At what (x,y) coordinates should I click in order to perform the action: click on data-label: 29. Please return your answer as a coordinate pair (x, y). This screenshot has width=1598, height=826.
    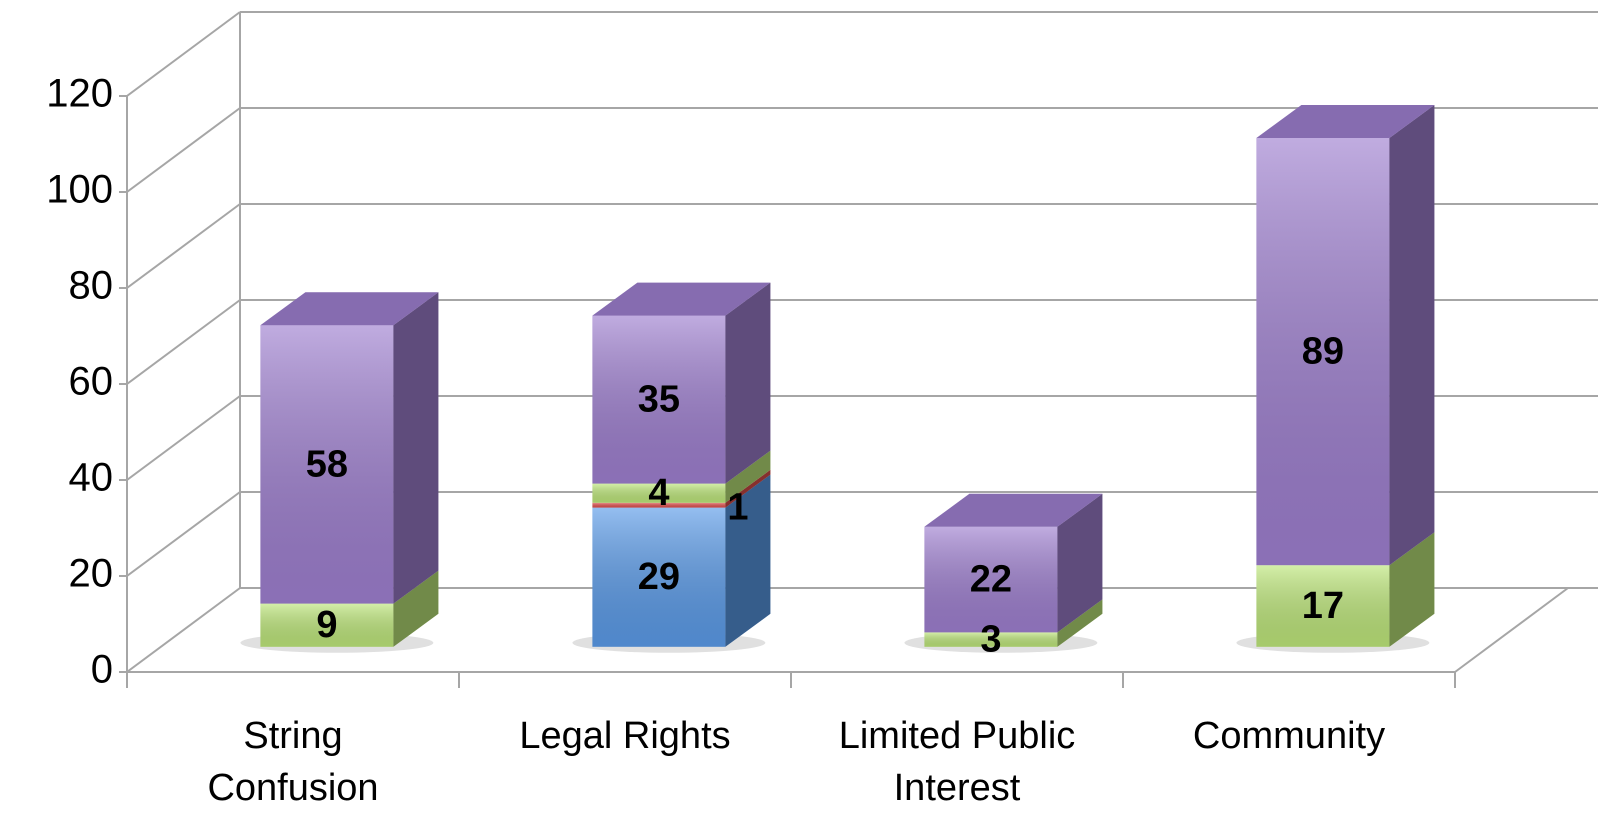
    Looking at the image, I should click on (659, 577).